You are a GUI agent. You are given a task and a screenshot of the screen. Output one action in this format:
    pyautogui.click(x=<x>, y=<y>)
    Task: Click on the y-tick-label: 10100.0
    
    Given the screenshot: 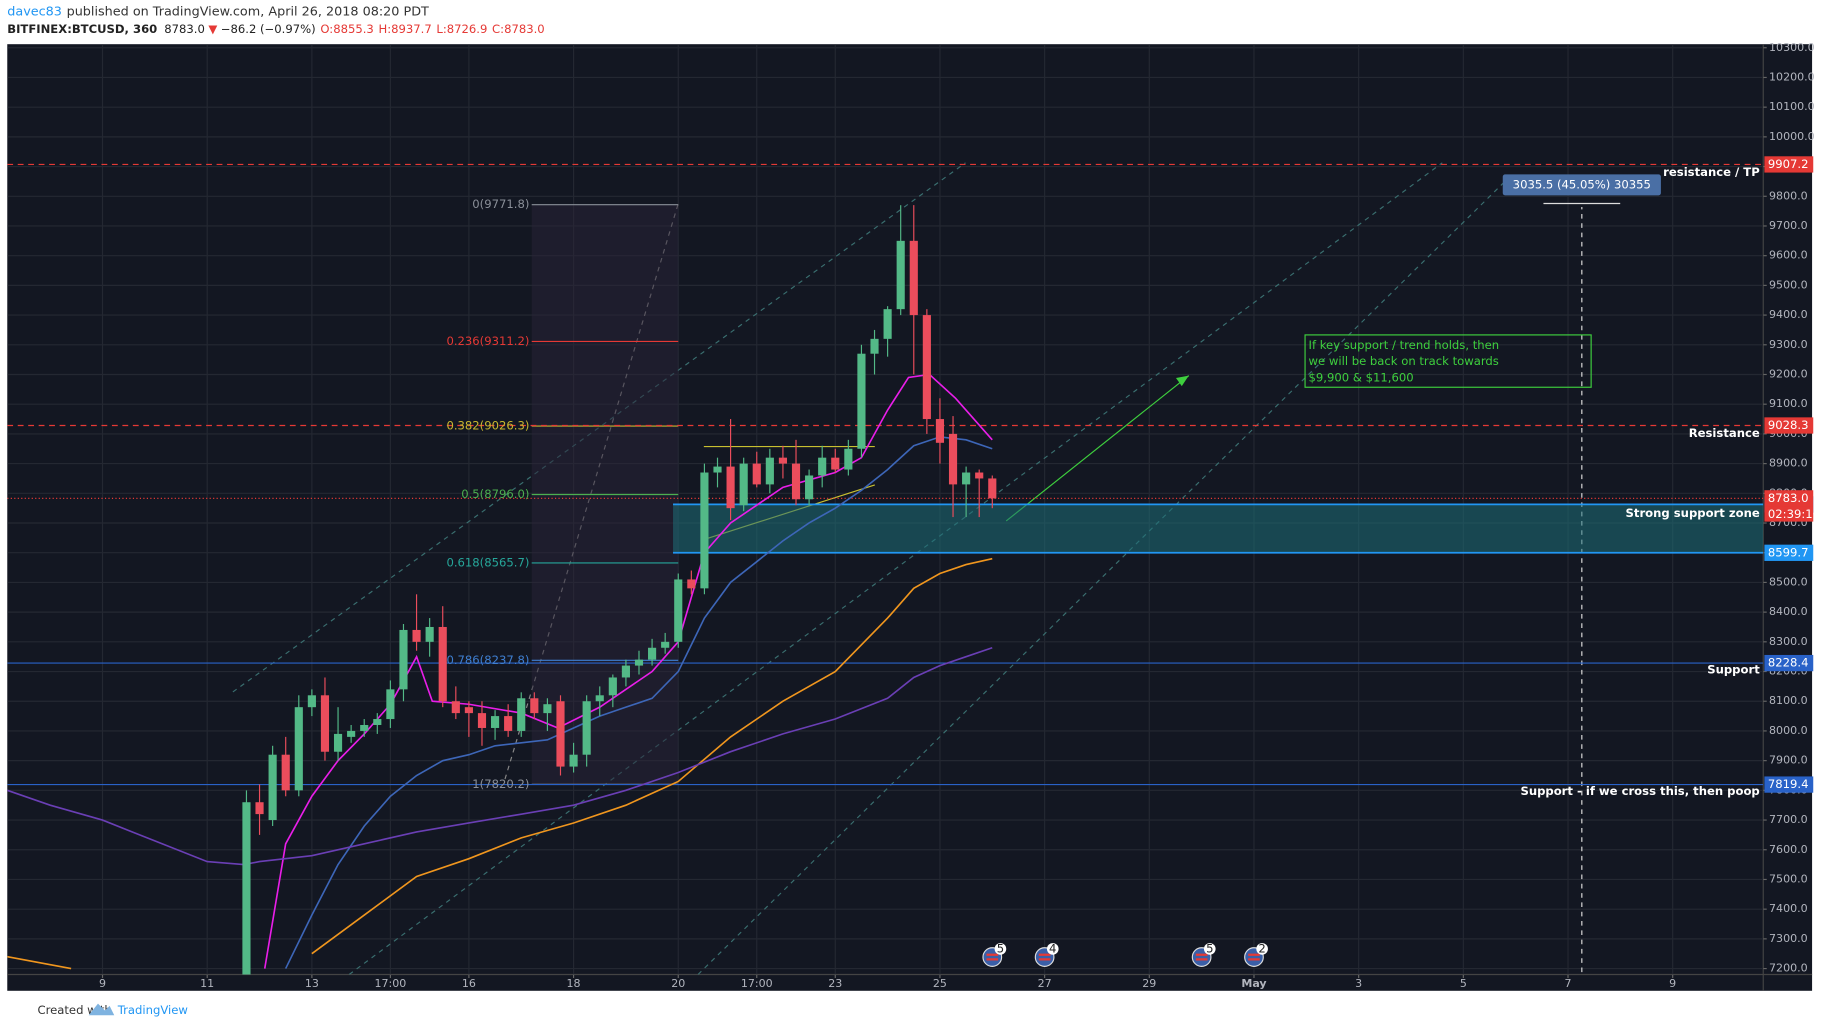 What is the action you would take?
    pyautogui.click(x=1792, y=106)
    